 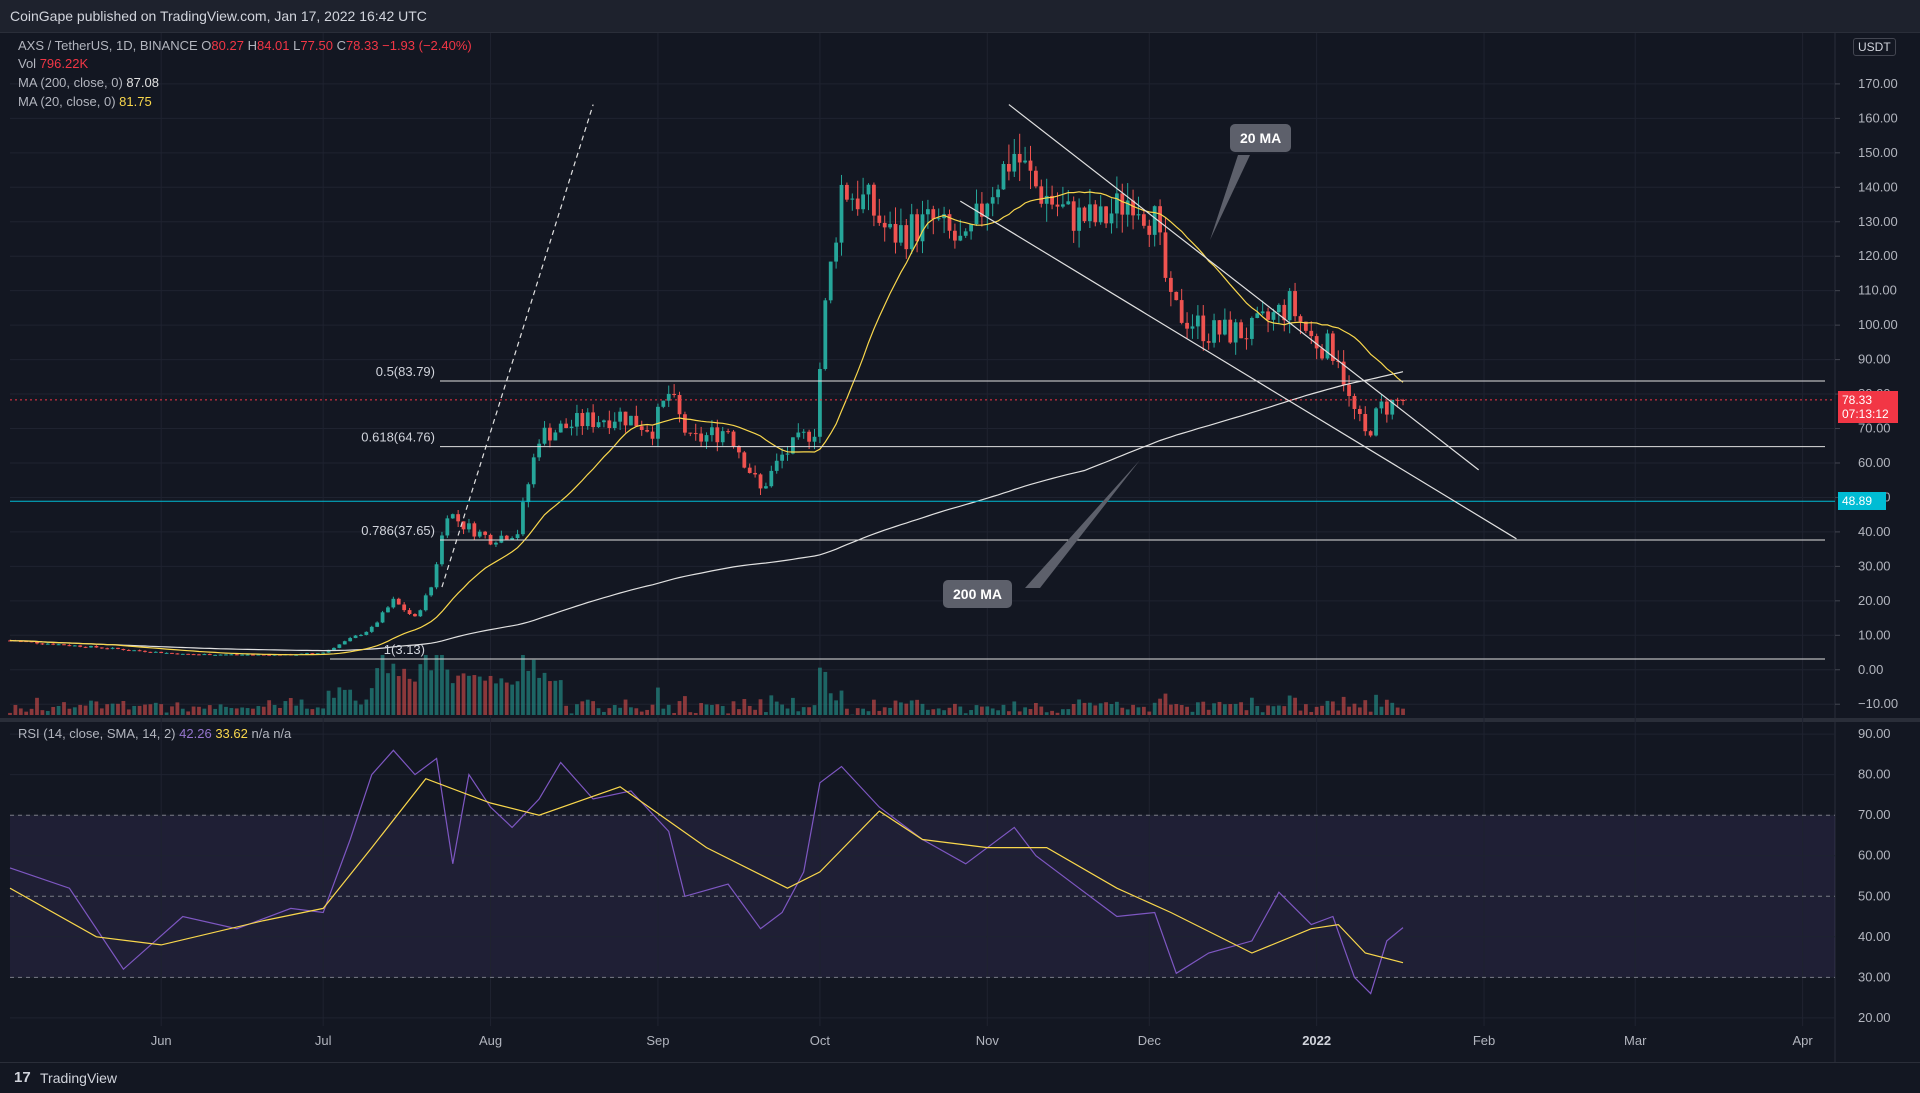 I want to click on legend-rsi-label: RSI (14, close, SMA, 14, 2), so click(x=97, y=733).